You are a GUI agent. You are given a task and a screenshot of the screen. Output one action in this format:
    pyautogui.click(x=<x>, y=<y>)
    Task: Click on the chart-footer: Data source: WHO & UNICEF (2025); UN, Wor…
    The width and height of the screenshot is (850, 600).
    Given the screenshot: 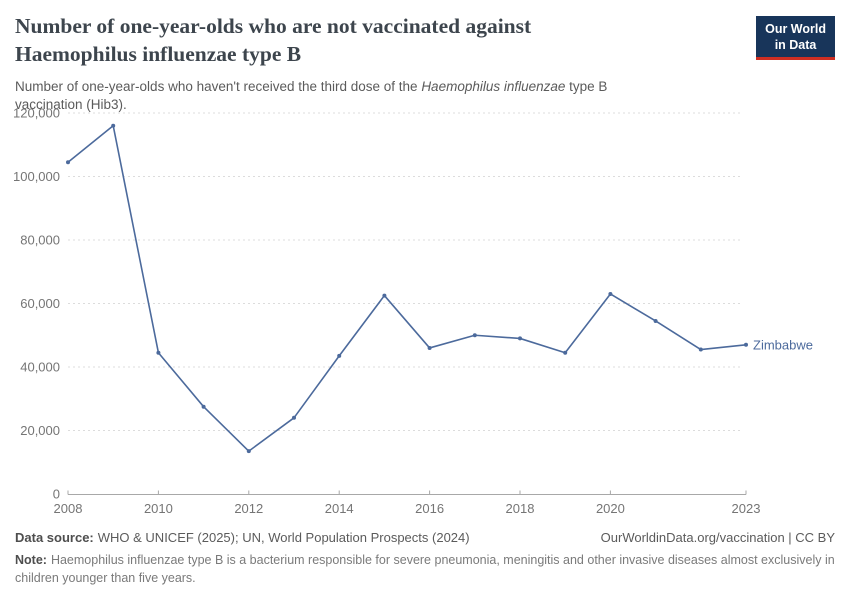 What is the action you would take?
    pyautogui.click(x=425, y=558)
    